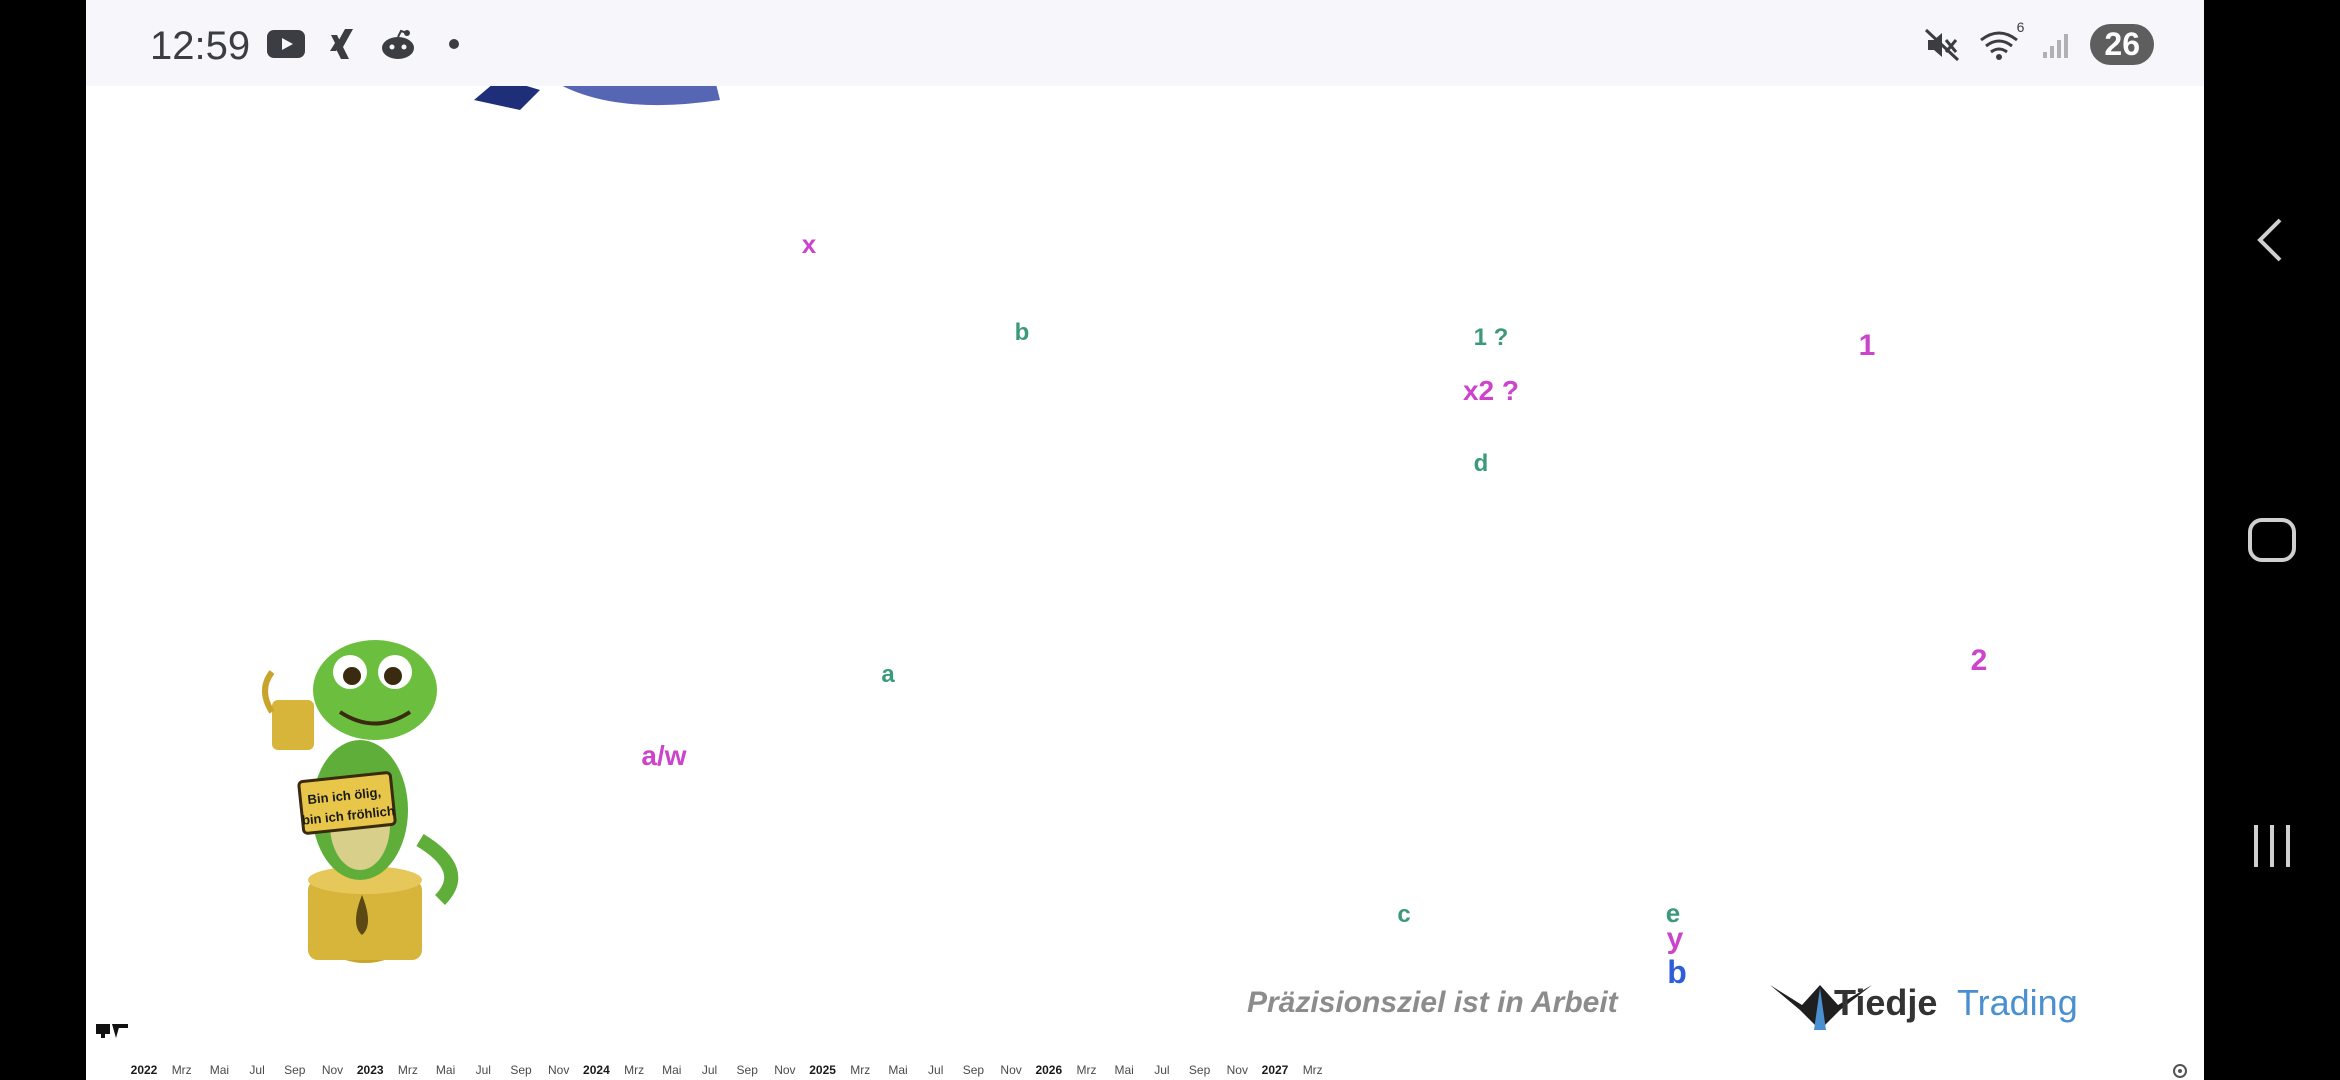 This screenshot has width=2340, height=1080. Describe the element at coordinates (809, 244) in the screenshot. I see `wave-label: x` at that location.